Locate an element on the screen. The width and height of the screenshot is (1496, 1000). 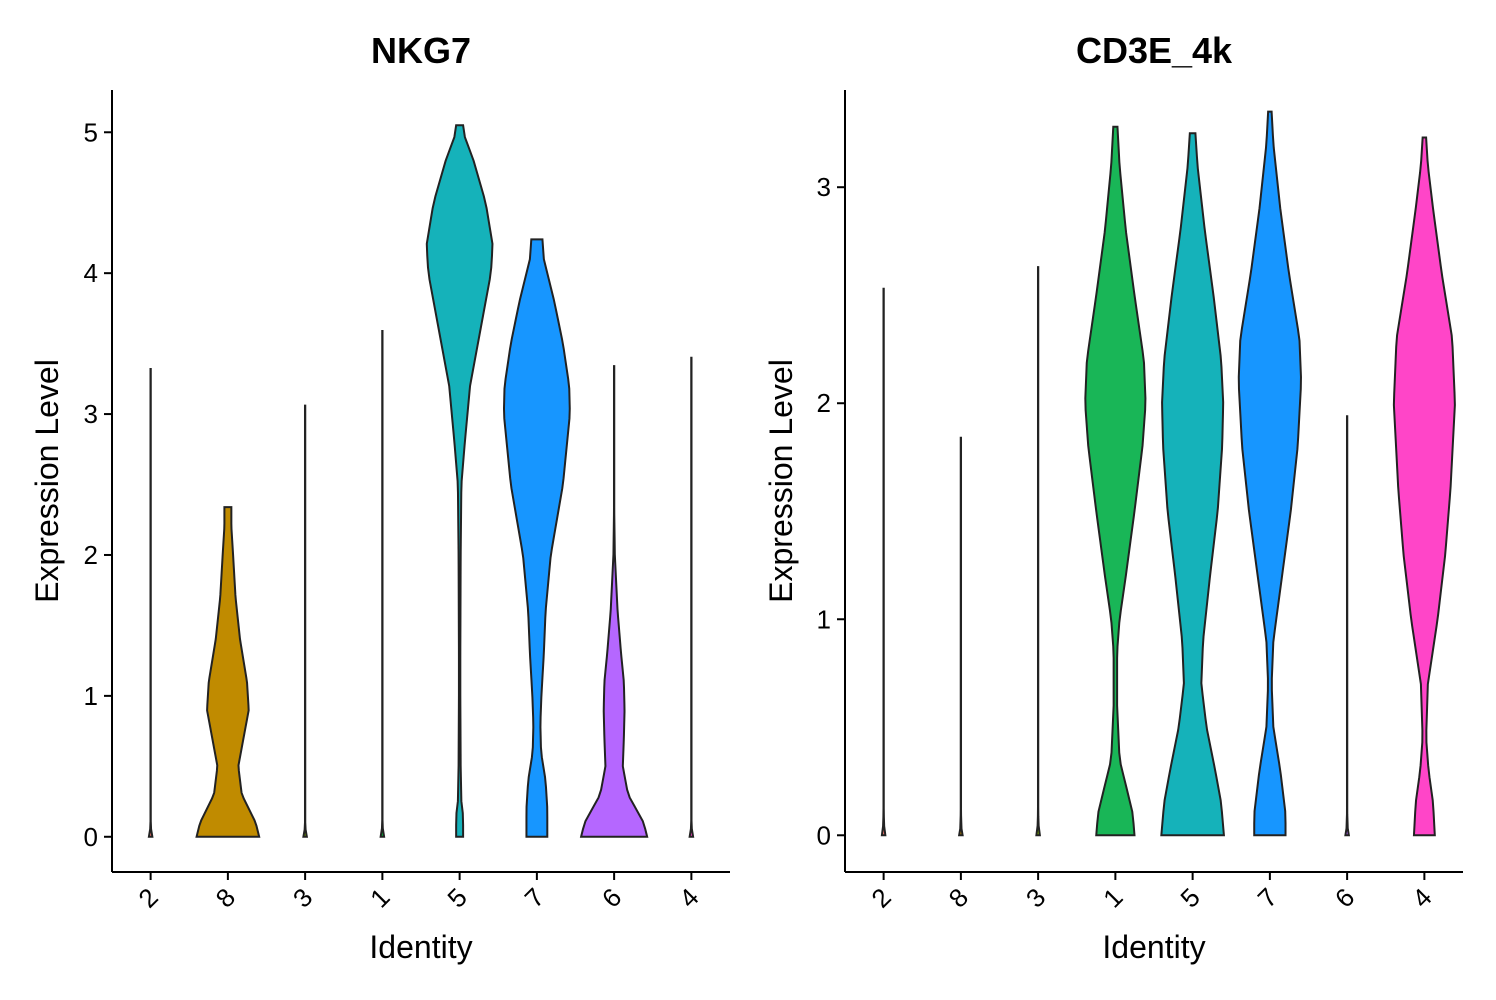
chart-title: NKG7 is located at coordinates (421, 50).